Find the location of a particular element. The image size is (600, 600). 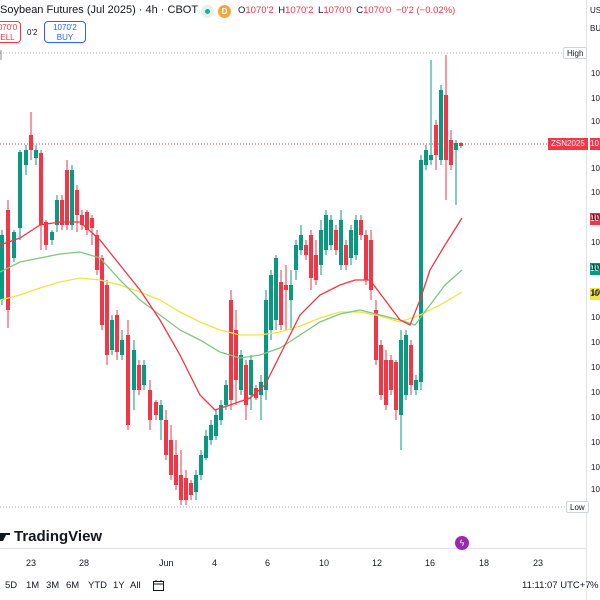

symbol-price-tag: ZSN2025 is located at coordinates (568, 144).